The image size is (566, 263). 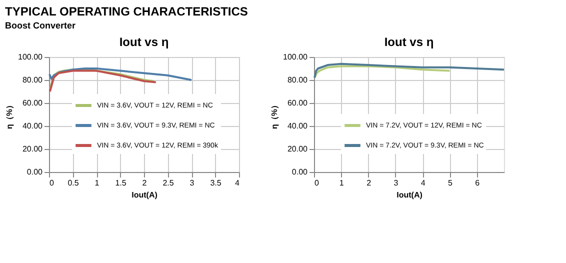 I want to click on x-tick-label: 1.5, so click(x=121, y=183).